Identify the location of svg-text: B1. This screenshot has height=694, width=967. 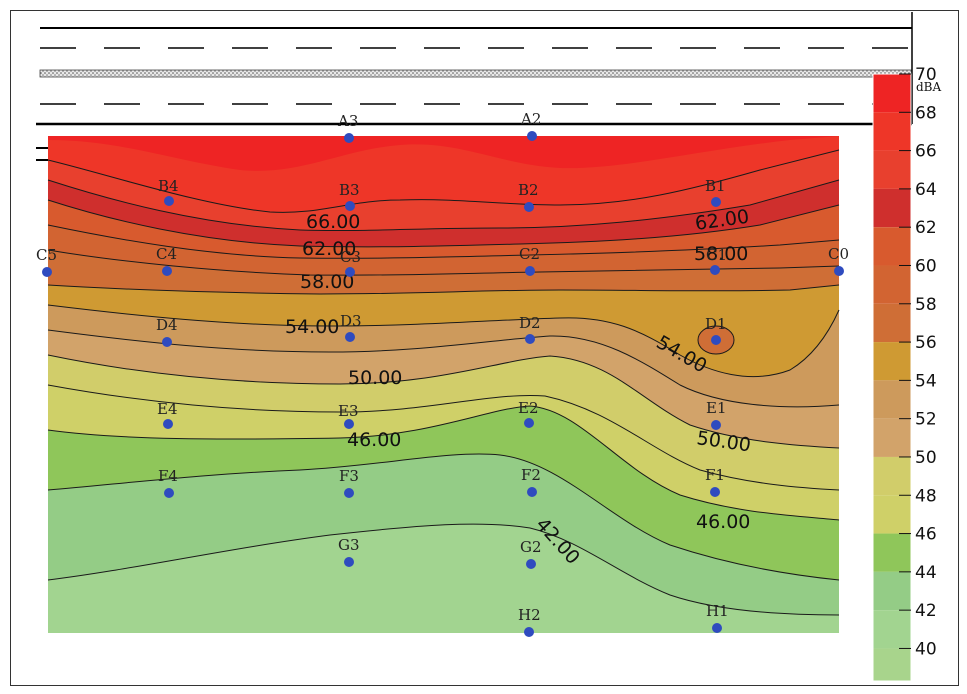
(715, 186).